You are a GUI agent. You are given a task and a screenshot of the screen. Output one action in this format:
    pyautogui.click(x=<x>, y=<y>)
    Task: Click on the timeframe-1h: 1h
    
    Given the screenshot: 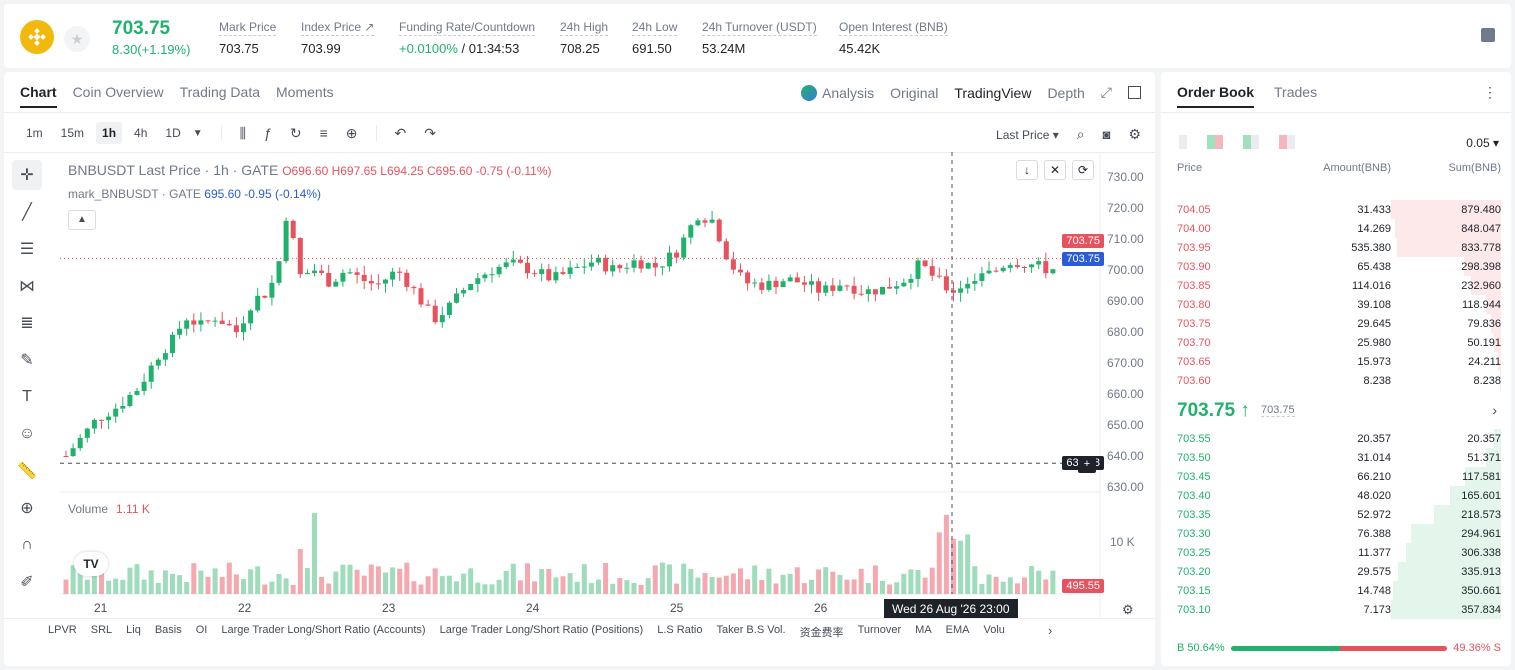 What is the action you would take?
    pyautogui.click(x=109, y=133)
    